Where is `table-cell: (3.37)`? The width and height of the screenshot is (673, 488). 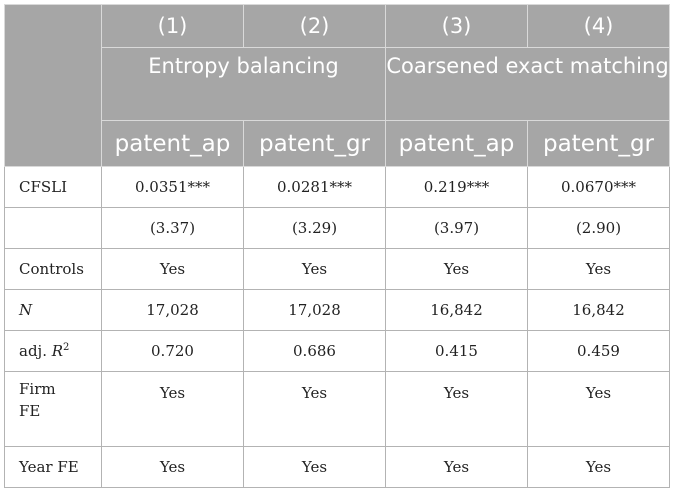 table-cell: (3.37) is located at coordinates (172, 228).